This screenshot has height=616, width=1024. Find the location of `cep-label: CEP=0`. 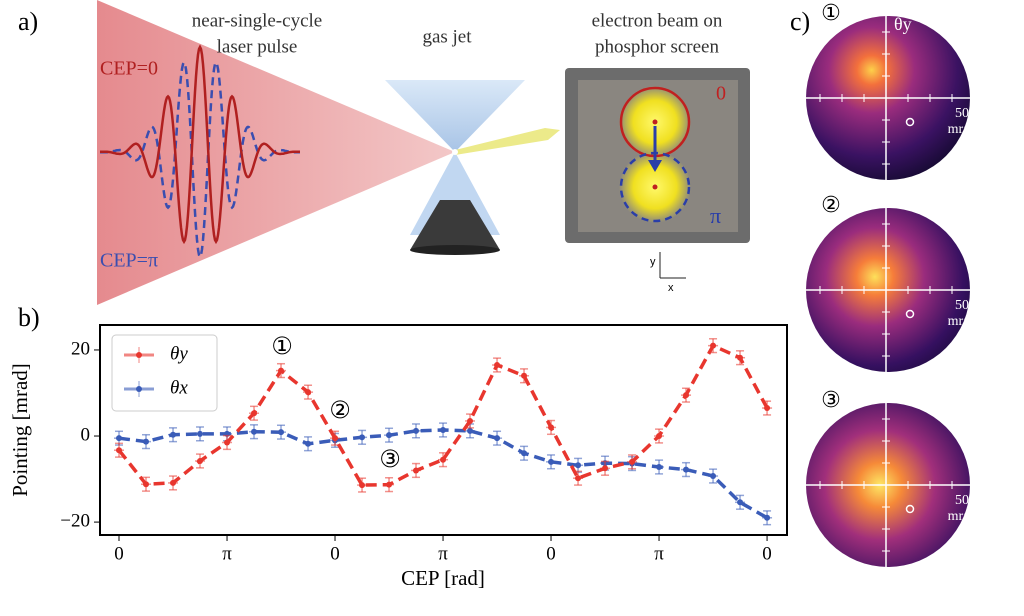

cep-label: CEP=0 is located at coordinates (129, 69).